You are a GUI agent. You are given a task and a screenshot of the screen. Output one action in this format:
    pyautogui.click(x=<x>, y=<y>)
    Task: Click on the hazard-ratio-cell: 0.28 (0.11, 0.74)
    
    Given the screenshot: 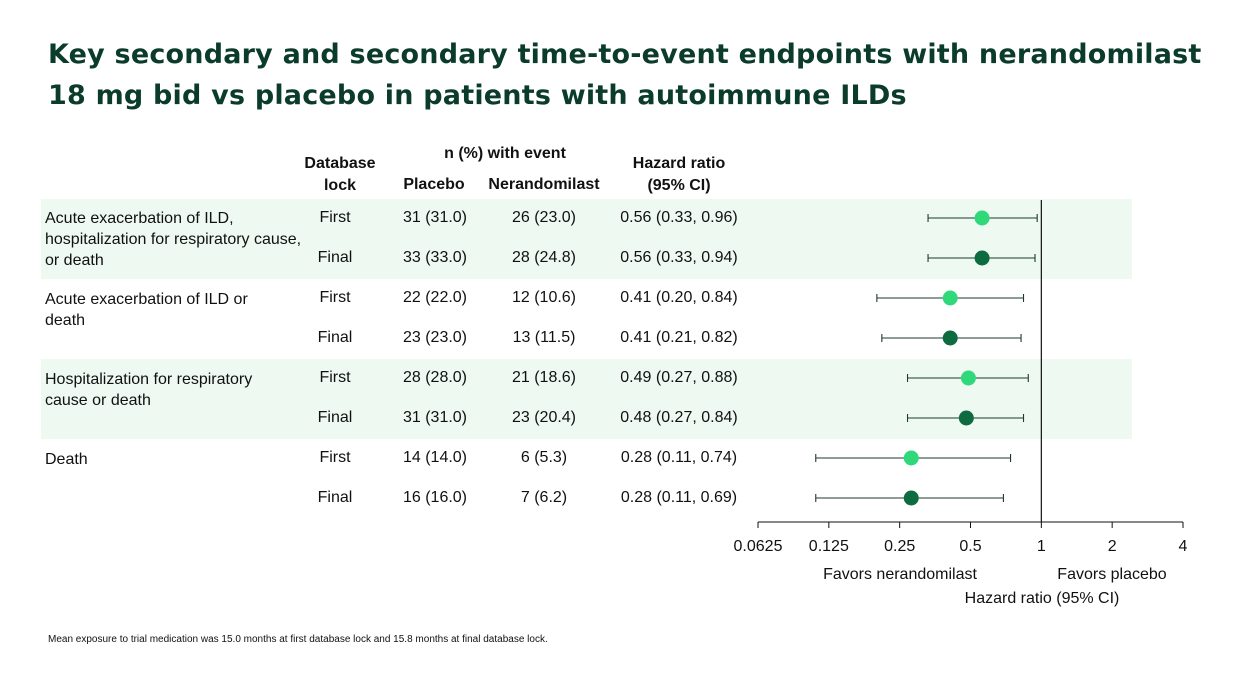 What is the action you would take?
    pyautogui.click(x=679, y=457)
    